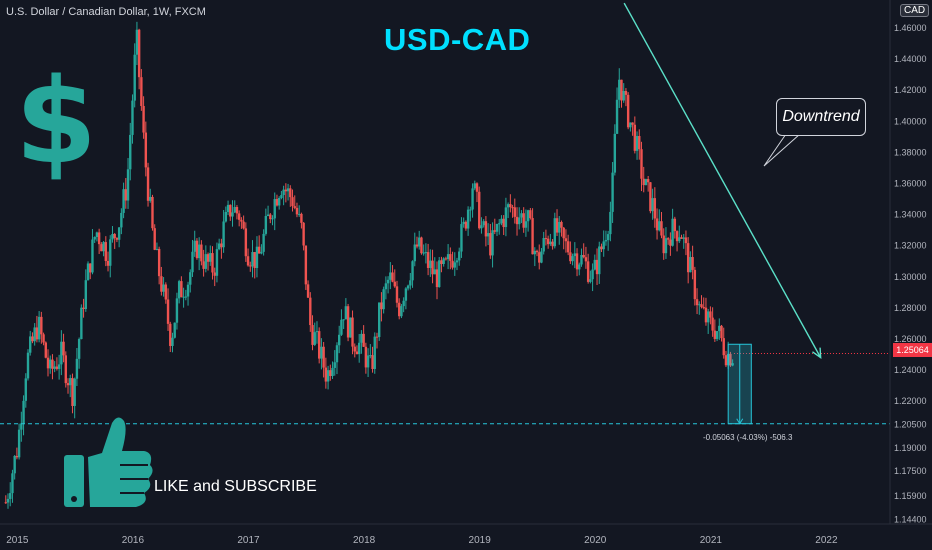 The image size is (932, 550). What do you see at coordinates (910, 246) in the screenshot?
I see `y-tick-label: 1.32000` at bounding box center [910, 246].